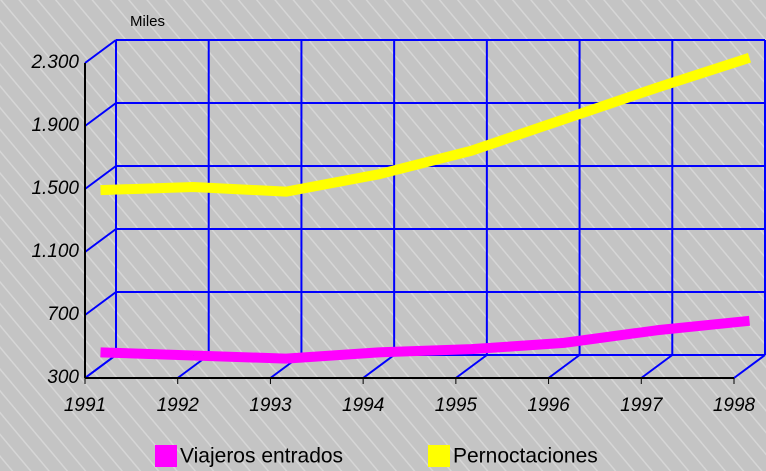 This screenshot has width=766, height=471. Describe the element at coordinates (261, 456) in the screenshot. I see `legend-label: Viajeros entrados` at that location.